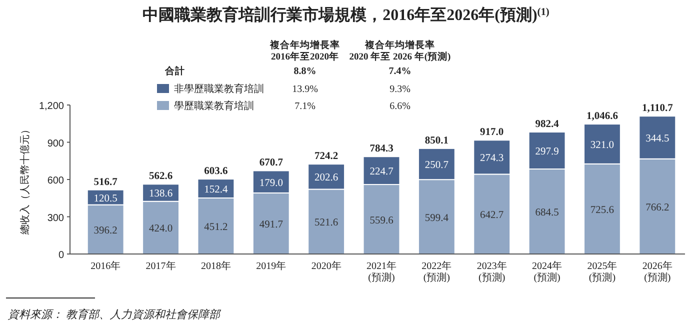 This screenshot has height=329, width=692. I want to click on data-label: 152.4, so click(216, 190).